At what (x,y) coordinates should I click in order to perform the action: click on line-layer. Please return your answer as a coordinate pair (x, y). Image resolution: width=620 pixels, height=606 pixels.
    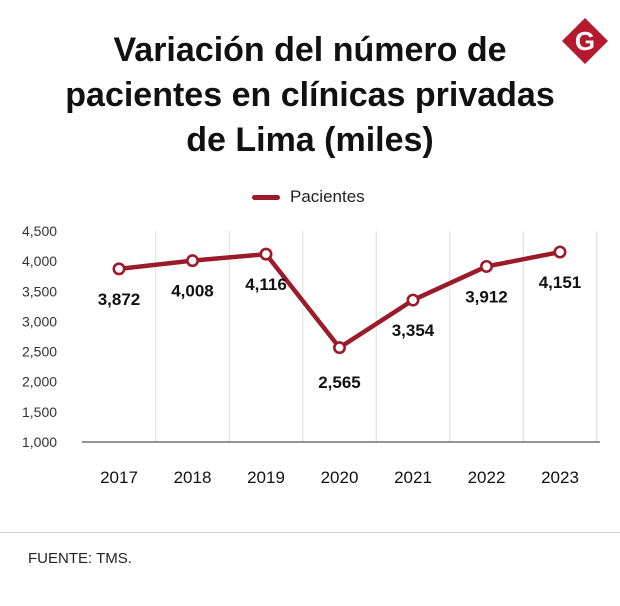
    Looking at the image, I should click on (339, 300).